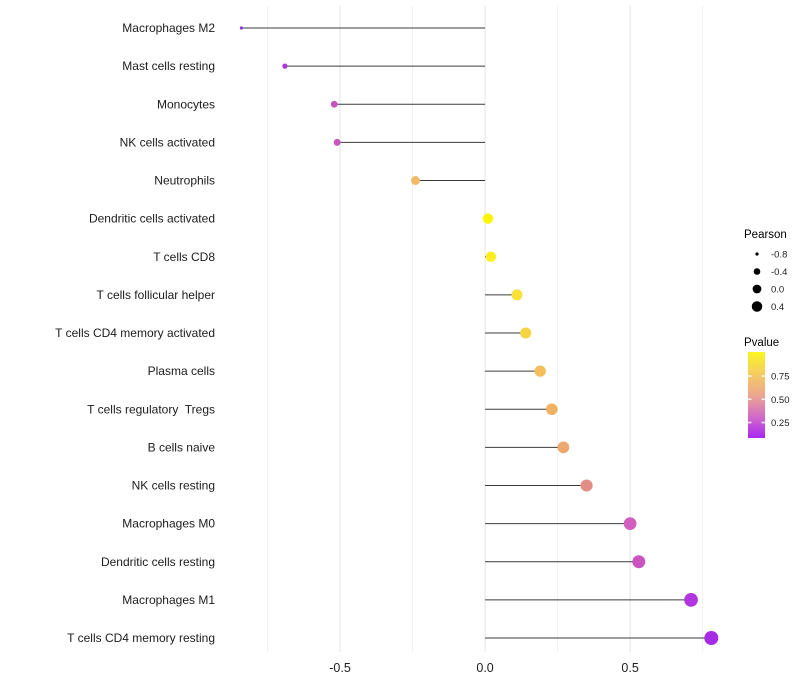  Describe the element at coordinates (158, 562) in the screenshot. I see `y-axis-label: Dendritic cells resting` at that location.